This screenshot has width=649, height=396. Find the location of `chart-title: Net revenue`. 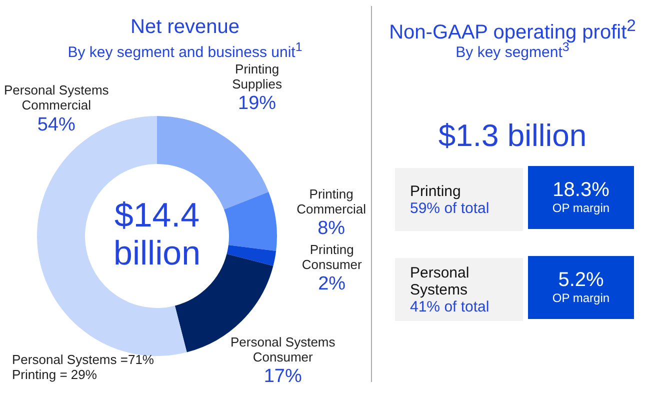

chart-title: Net revenue is located at coordinates (185, 27).